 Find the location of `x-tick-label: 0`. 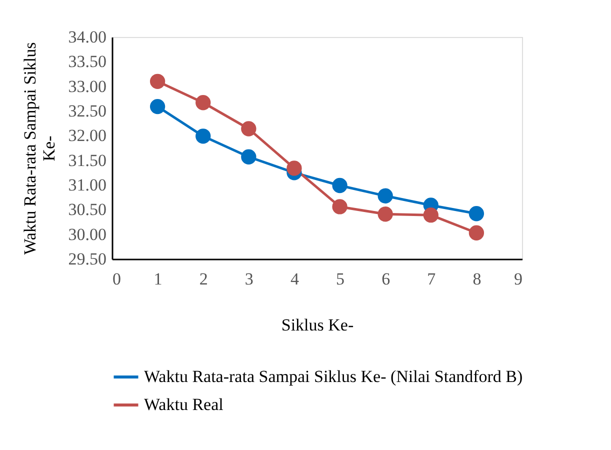

x-tick-label: 0 is located at coordinates (116, 279).